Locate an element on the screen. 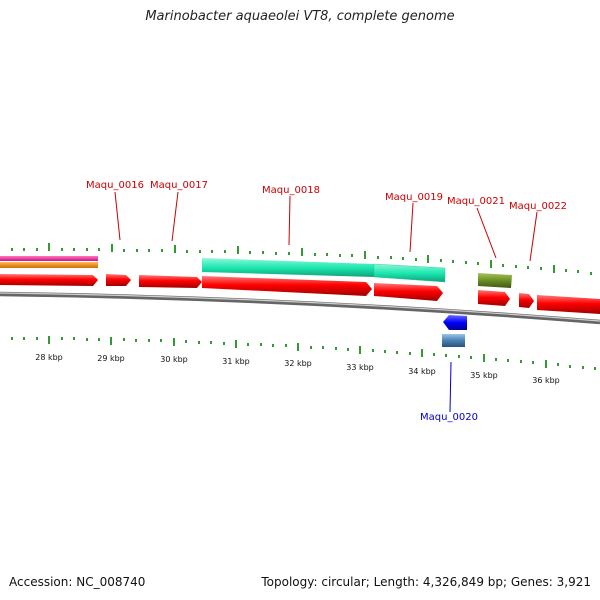  lower-tick-track is located at coordinates (303, 353).